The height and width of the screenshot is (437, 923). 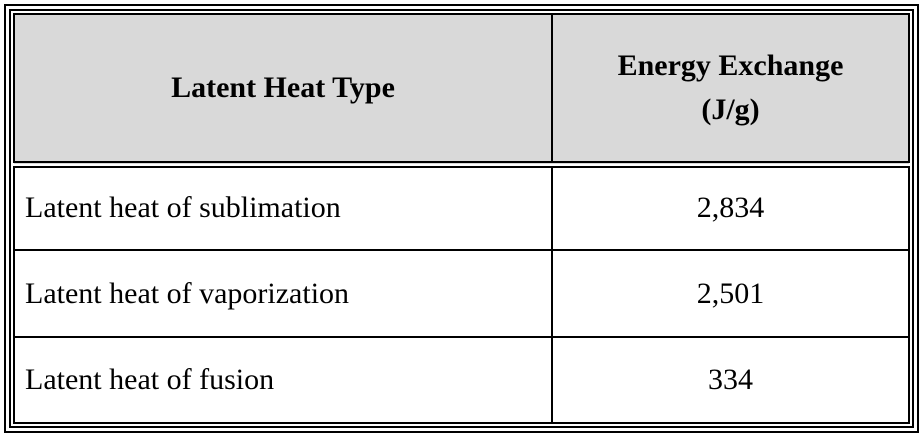 I want to click on cell: Latent heat of sublimation, so click(x=283, y=207).